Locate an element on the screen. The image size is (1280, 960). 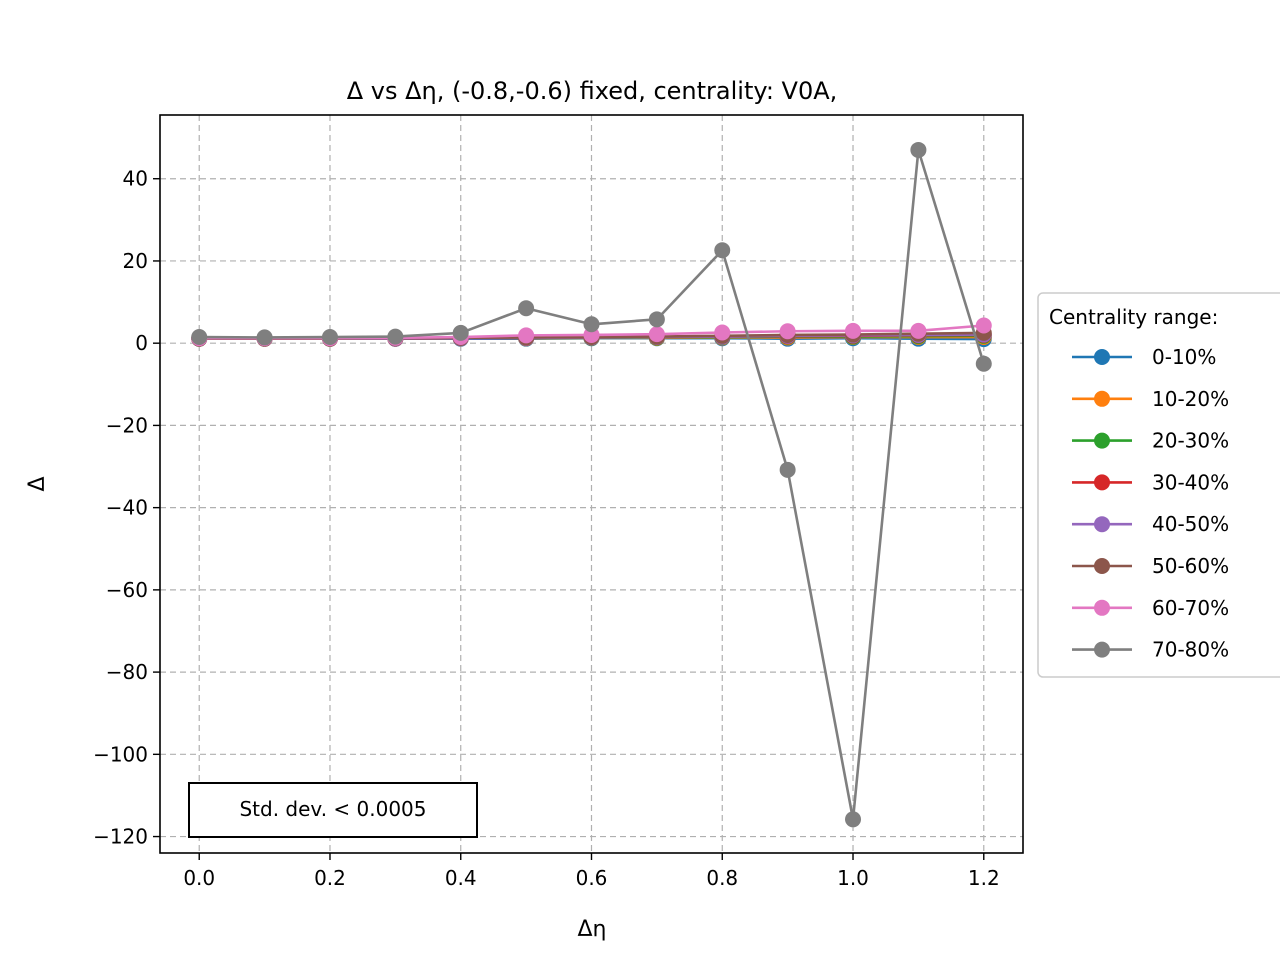
legend-frame is located at coordinates (1158, 485).